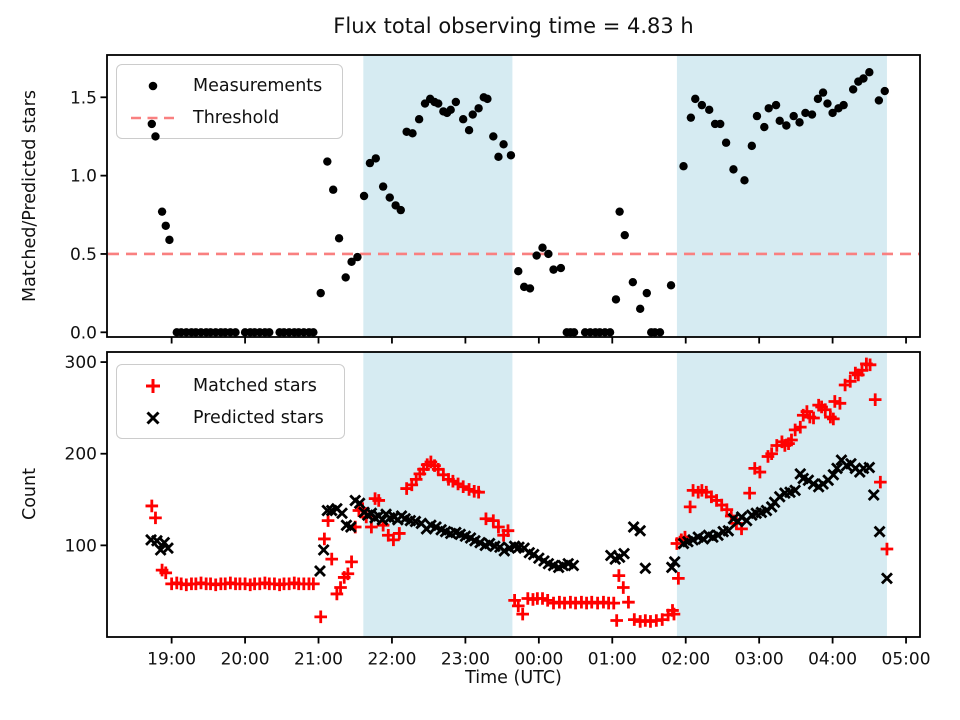  Describe the element at coordinates (81, 546) in the screenshot. I see `y-tick-label: 100` at that location.